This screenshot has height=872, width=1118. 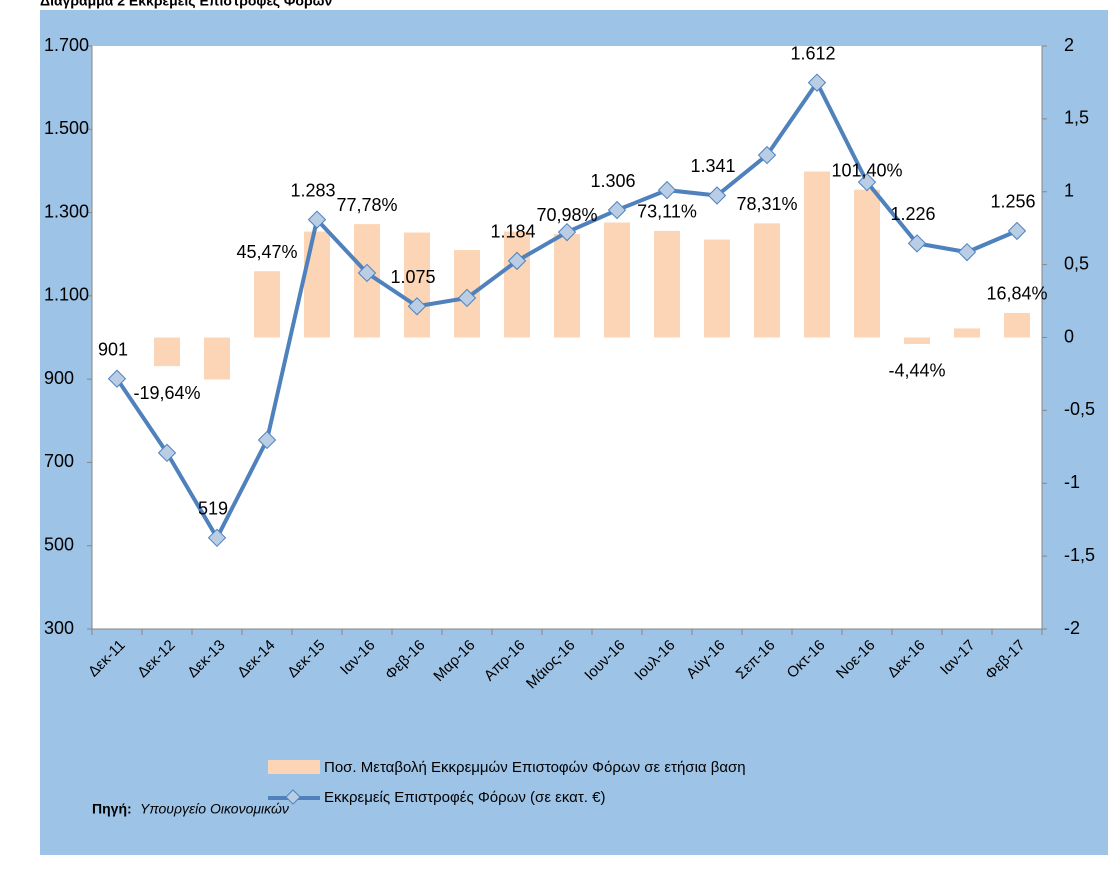 I want to click on legend-swatch, so click(x=294, y=767).